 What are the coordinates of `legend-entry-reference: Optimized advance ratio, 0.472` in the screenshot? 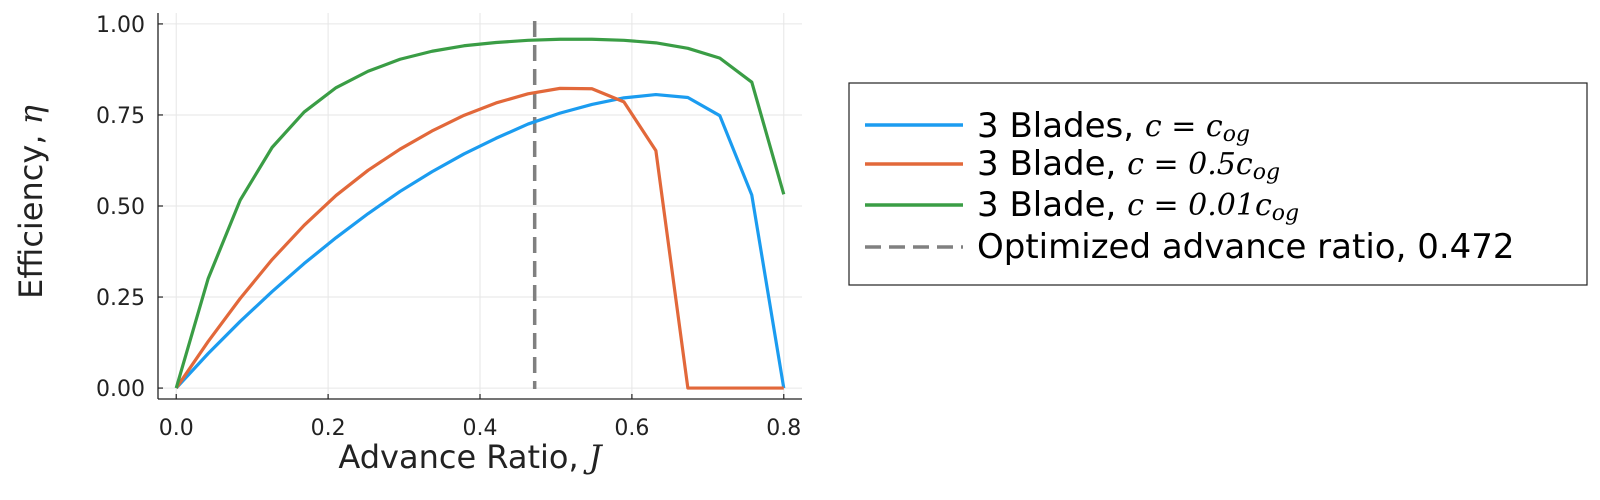 It's located at (1246, 247).